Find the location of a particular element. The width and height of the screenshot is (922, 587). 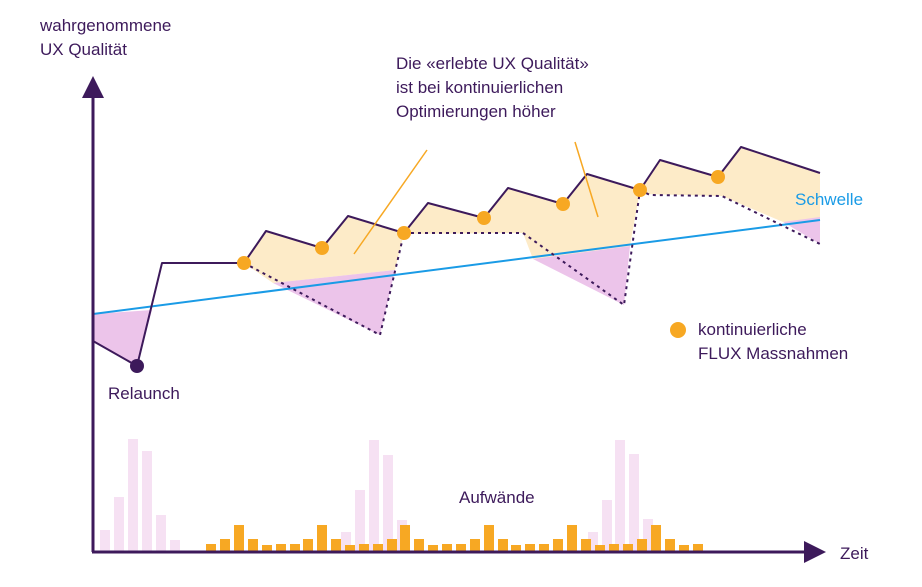

threshold-line is located at coordinates (456, 267).